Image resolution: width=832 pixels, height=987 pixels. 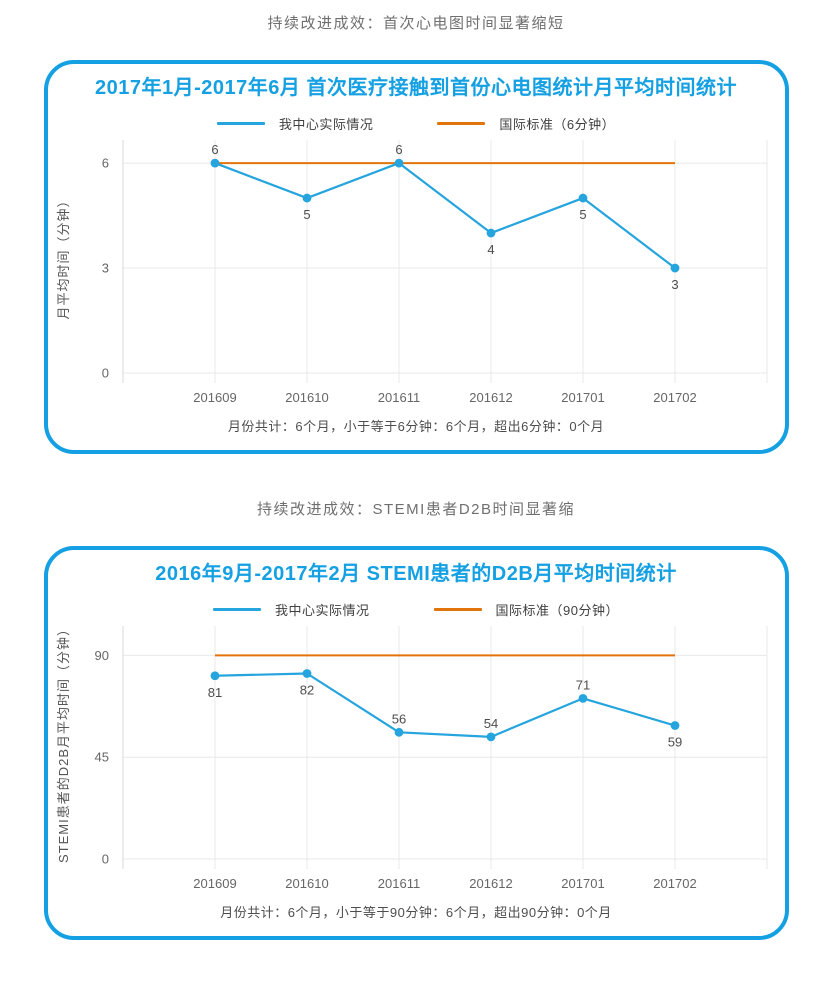 I want to click on chart-title-d2b: 2016年9月-2017年2月 STEMI患者的D2B月平均时间统计, so click(x=416, y=574).